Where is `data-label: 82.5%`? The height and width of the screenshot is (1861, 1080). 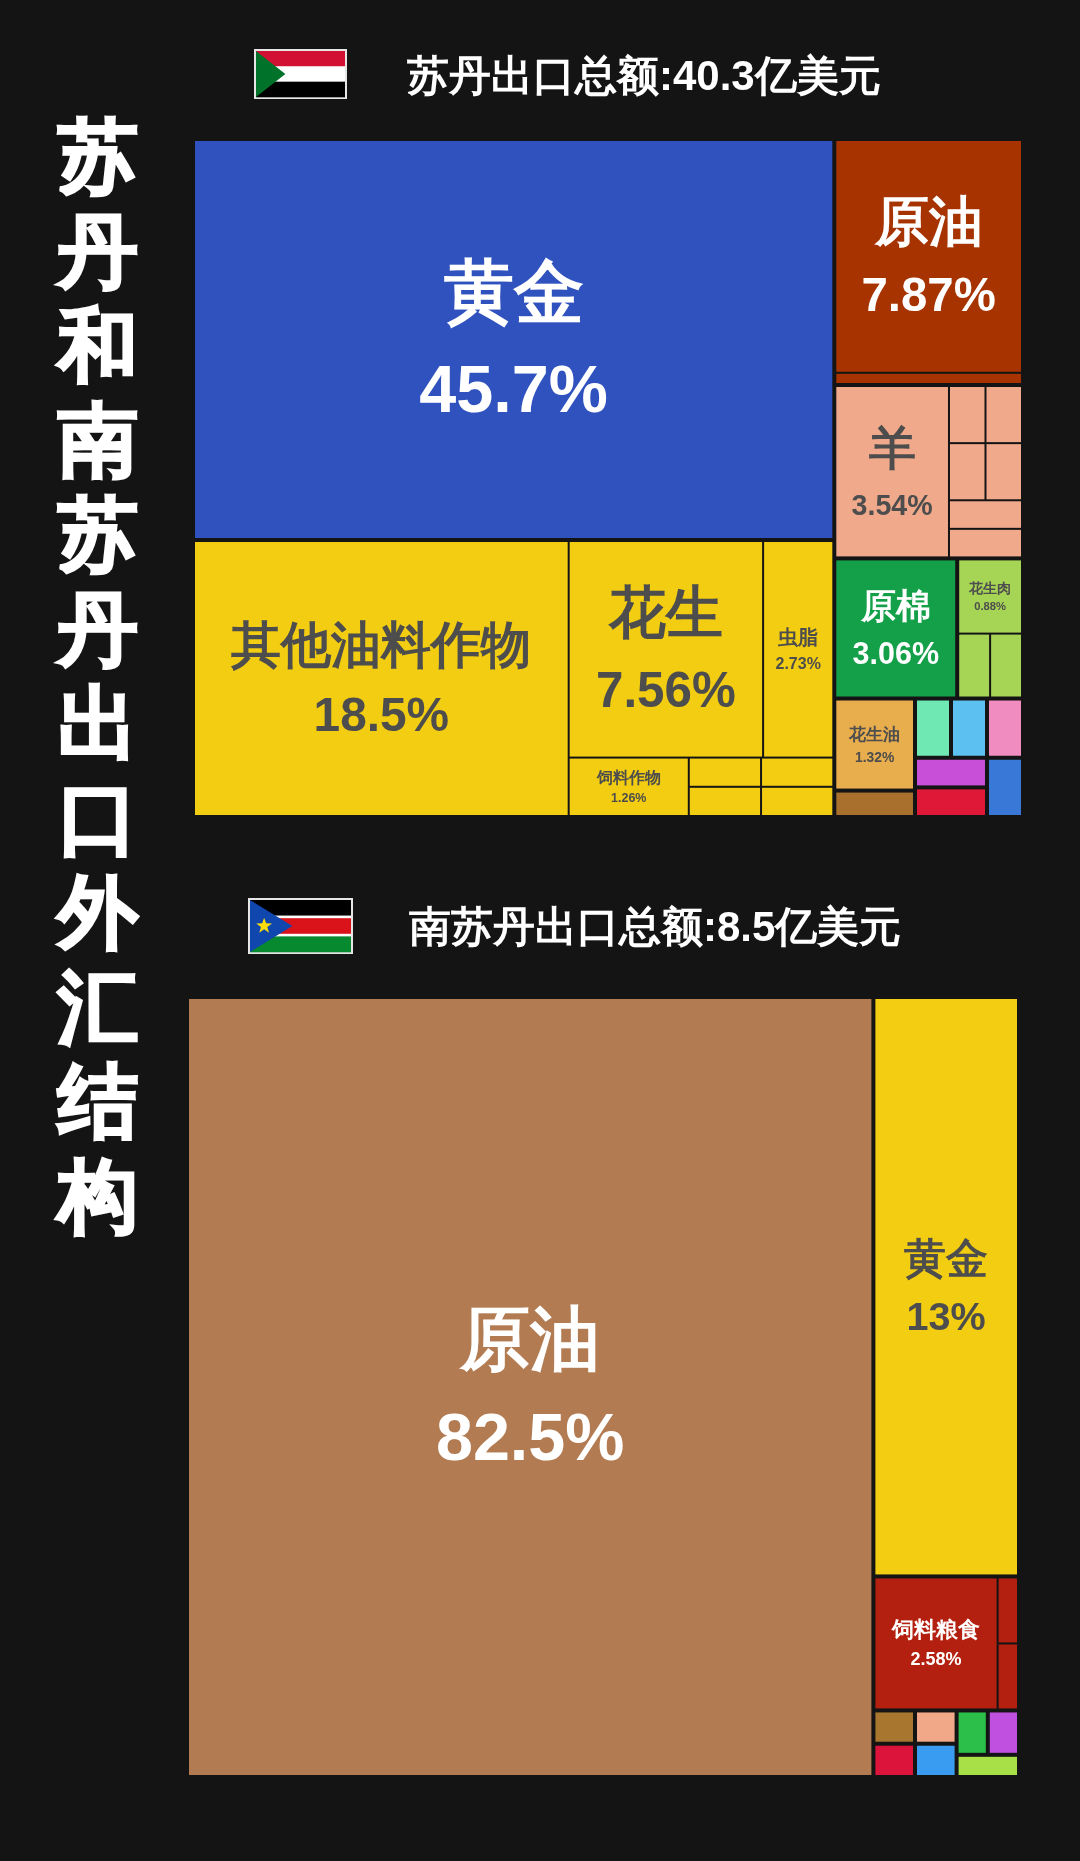 data-label: 82.5% is located at coordinates (530, 1436).